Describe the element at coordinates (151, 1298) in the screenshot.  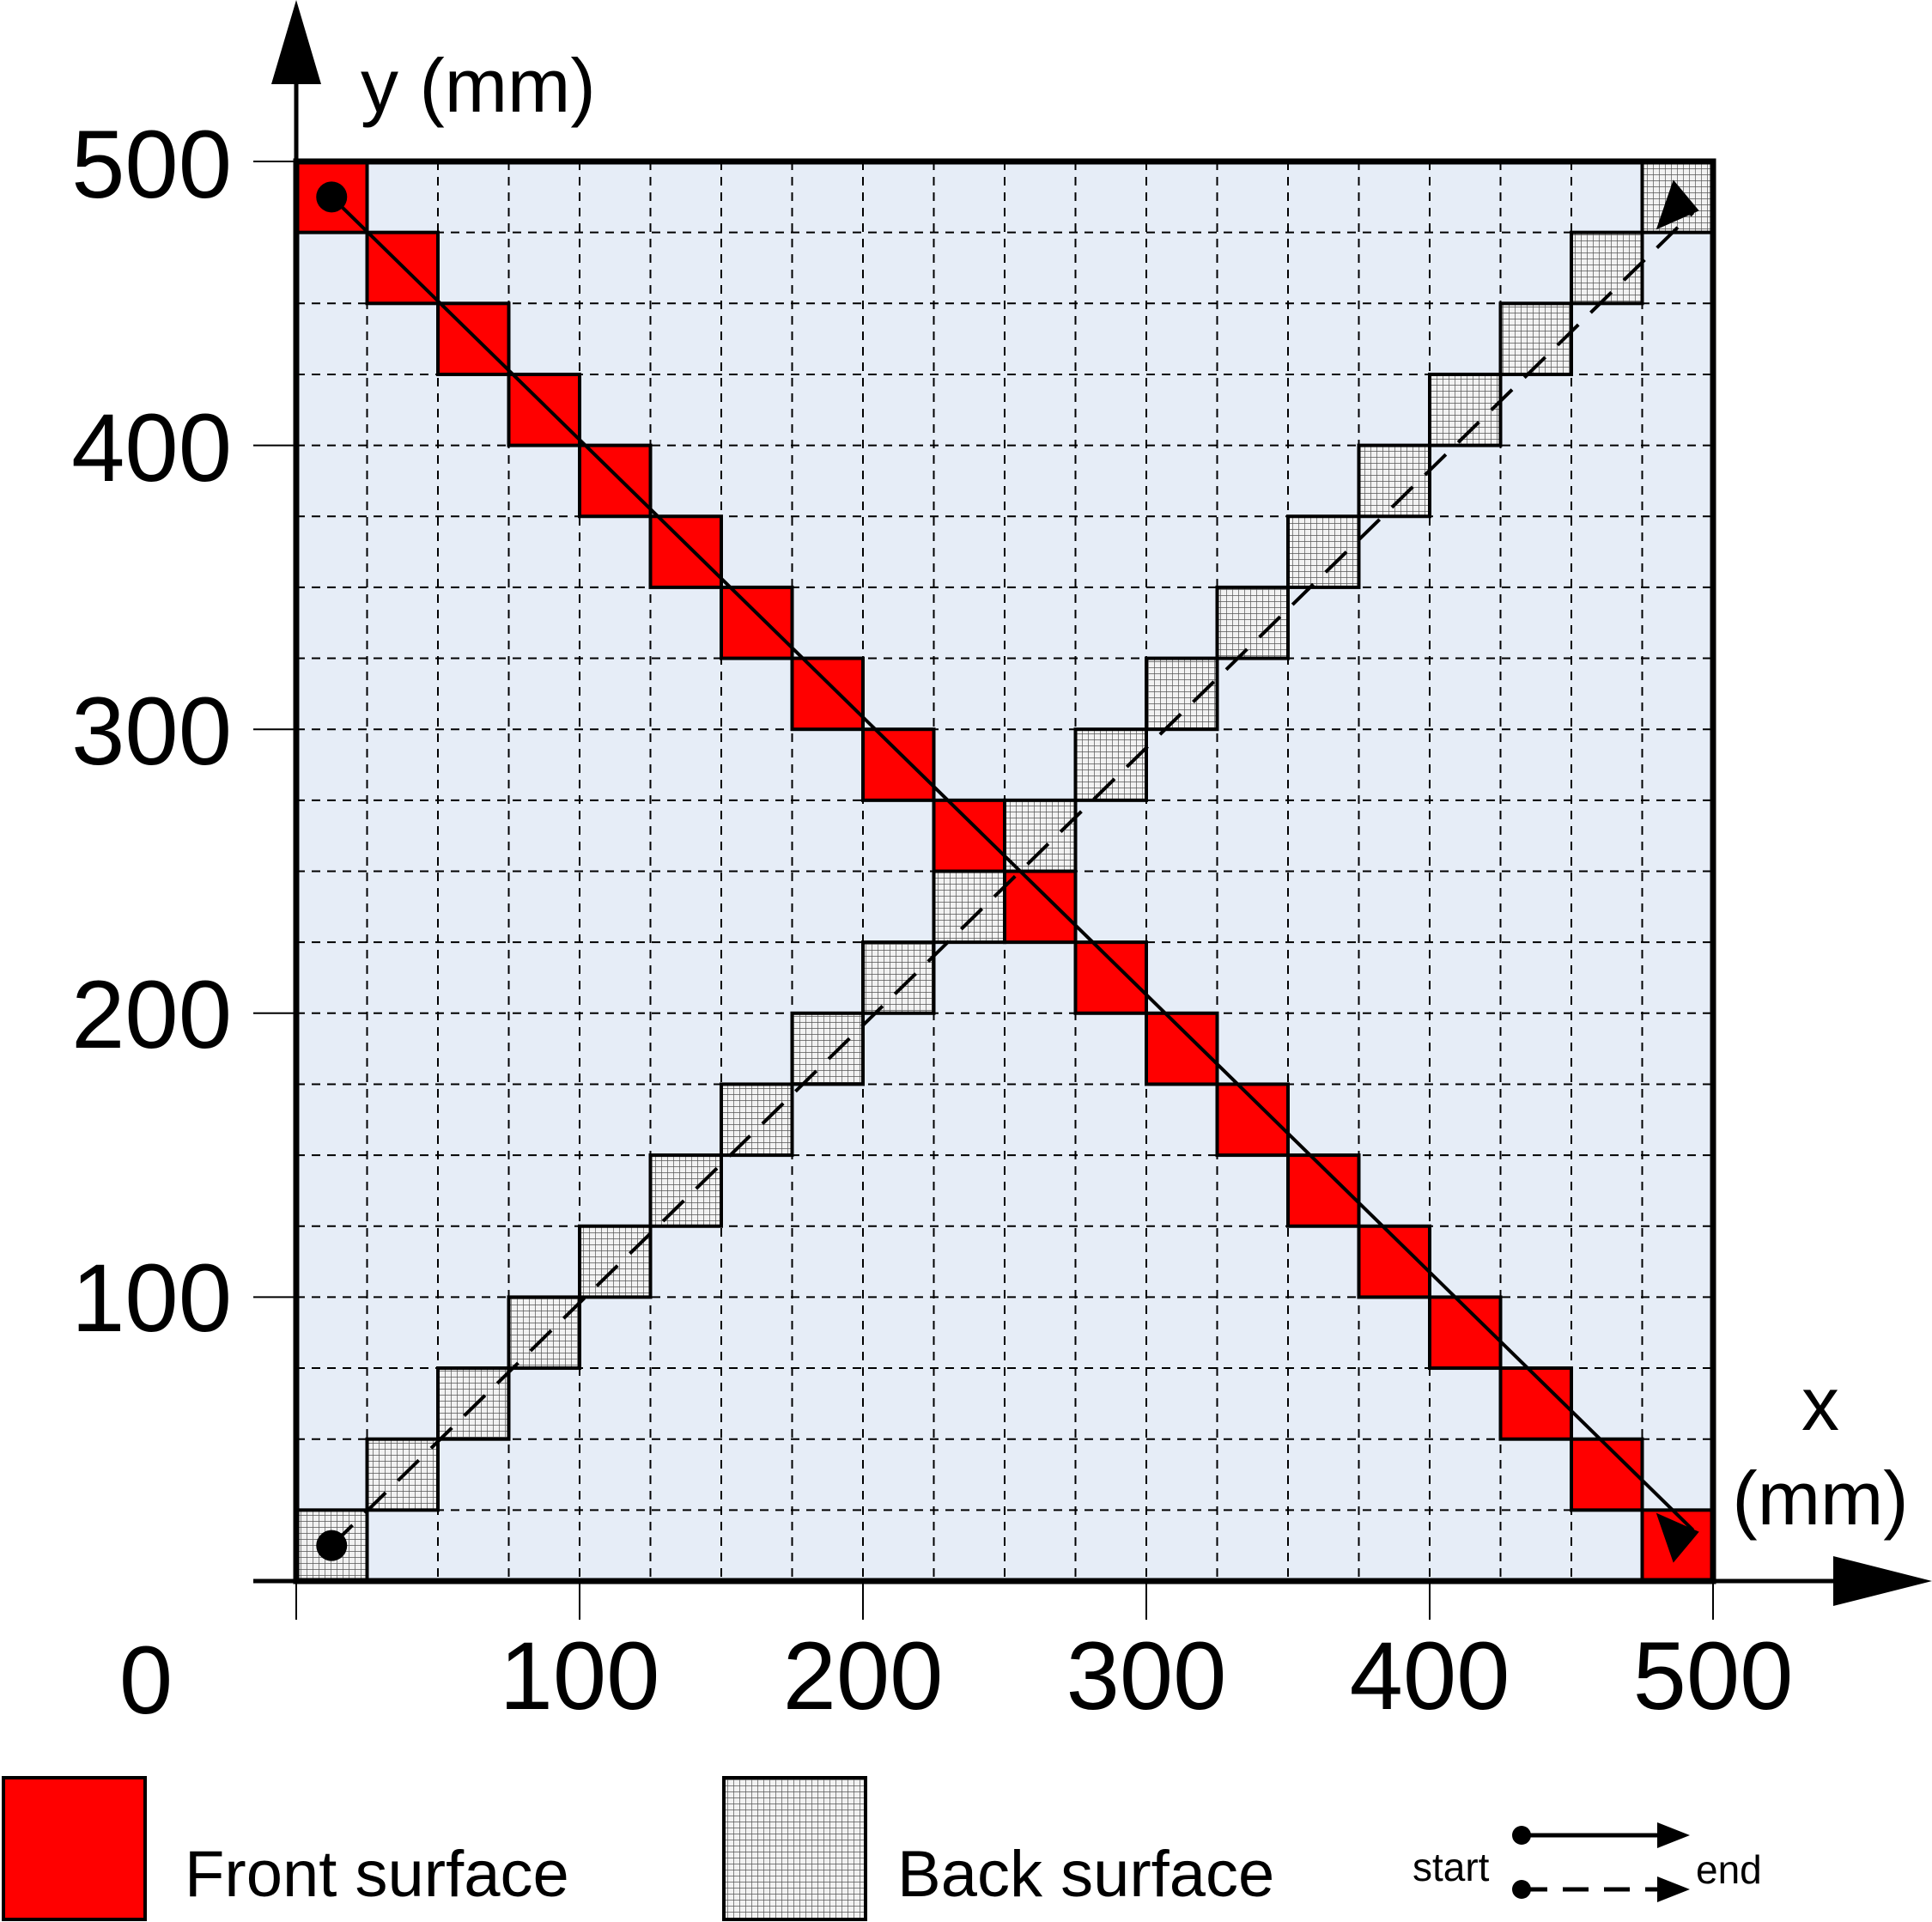
I see `y-tick-label-100: 100` at that location.